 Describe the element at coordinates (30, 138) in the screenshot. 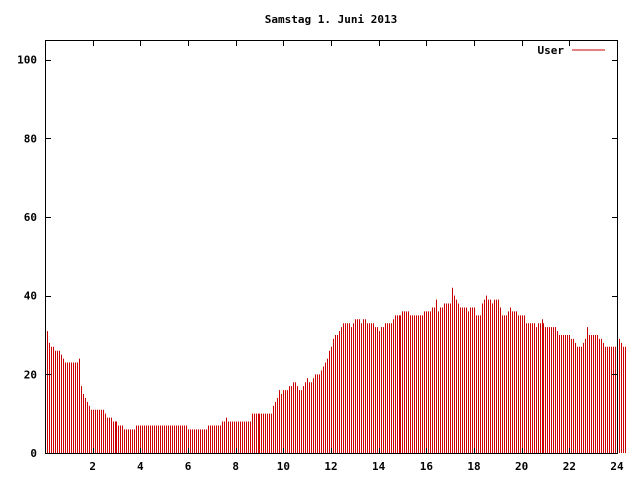

I see `y-tick-label: 80` at that location.